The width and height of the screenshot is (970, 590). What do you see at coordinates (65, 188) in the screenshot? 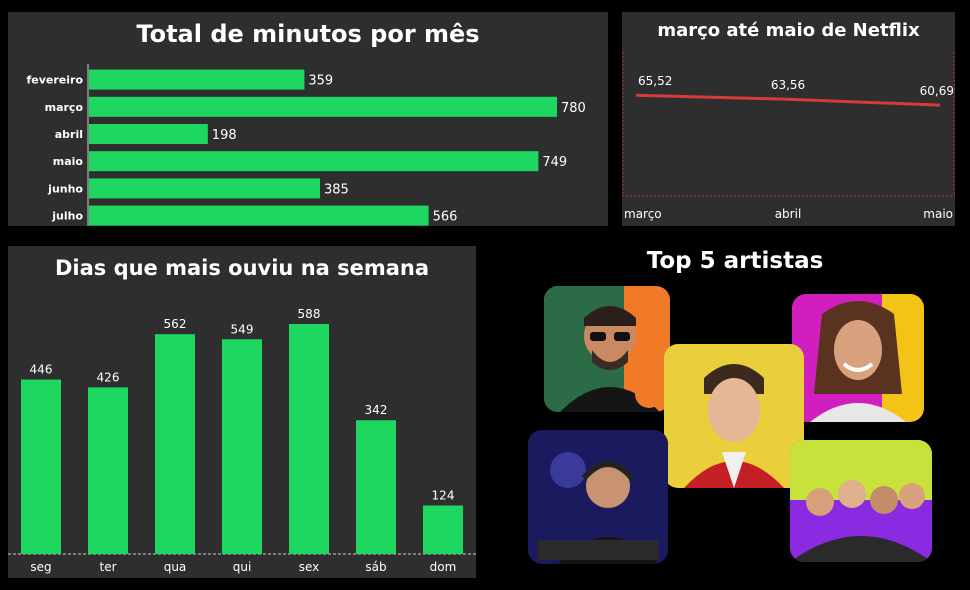
I see `category-label: junho` at bounding box center [65, 188].